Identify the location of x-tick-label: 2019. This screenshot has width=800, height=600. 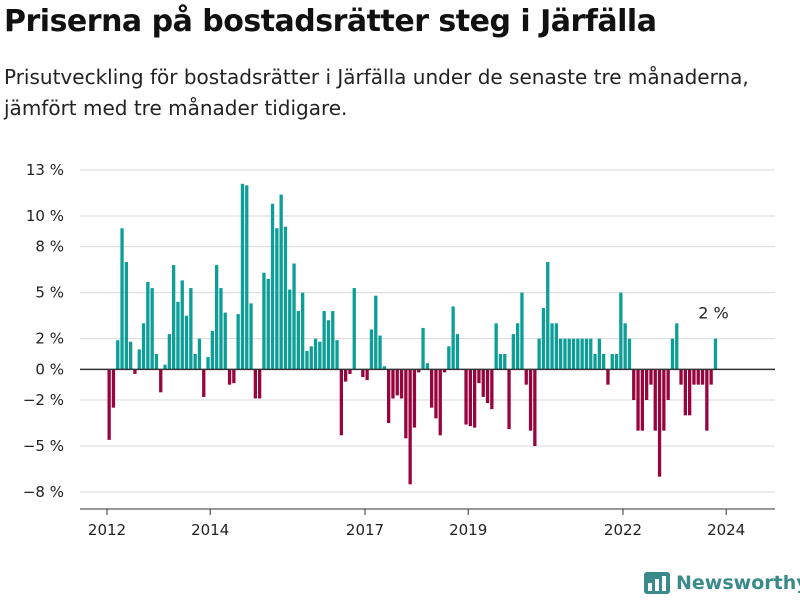
(468, 530).